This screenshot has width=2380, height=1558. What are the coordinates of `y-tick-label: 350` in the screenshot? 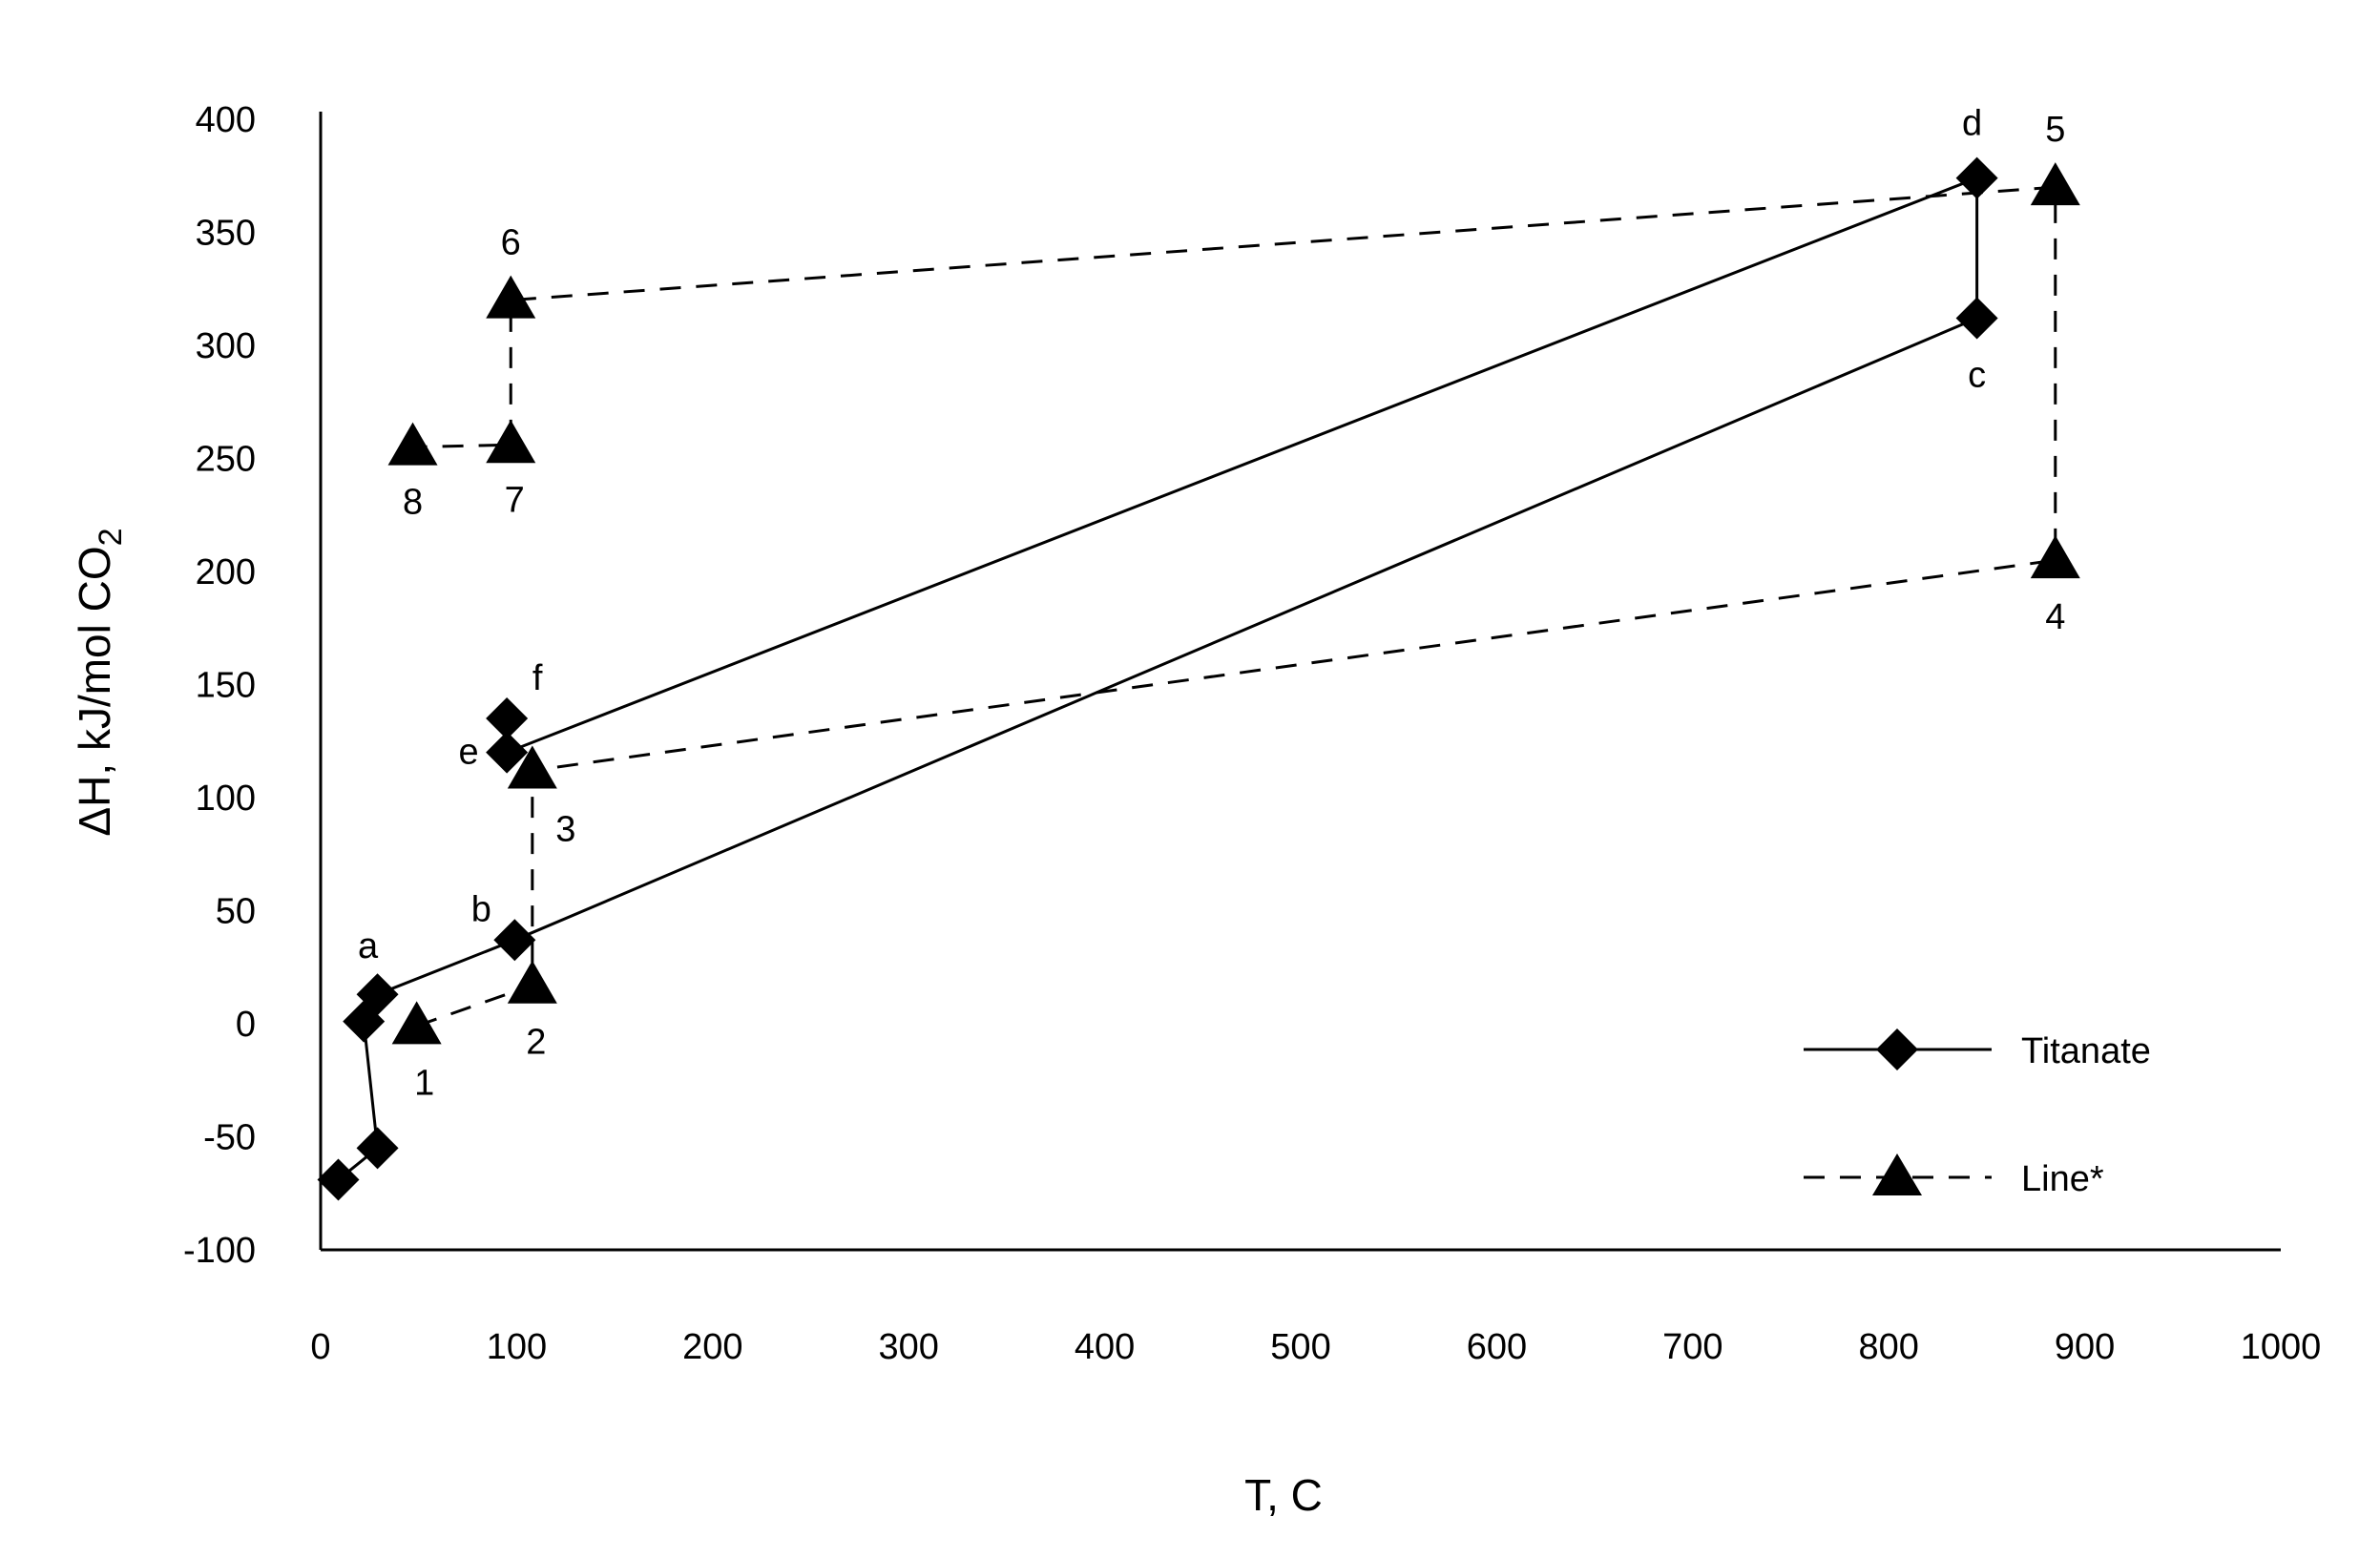 It's located at (226, 234).